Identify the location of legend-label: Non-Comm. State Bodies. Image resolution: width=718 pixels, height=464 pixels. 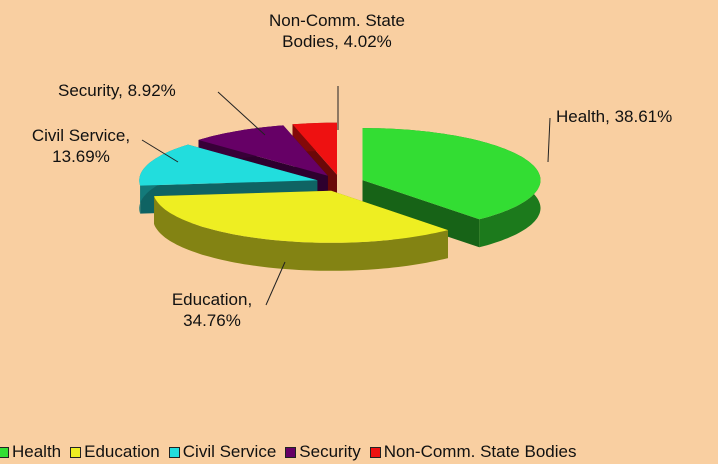
(480, 451).